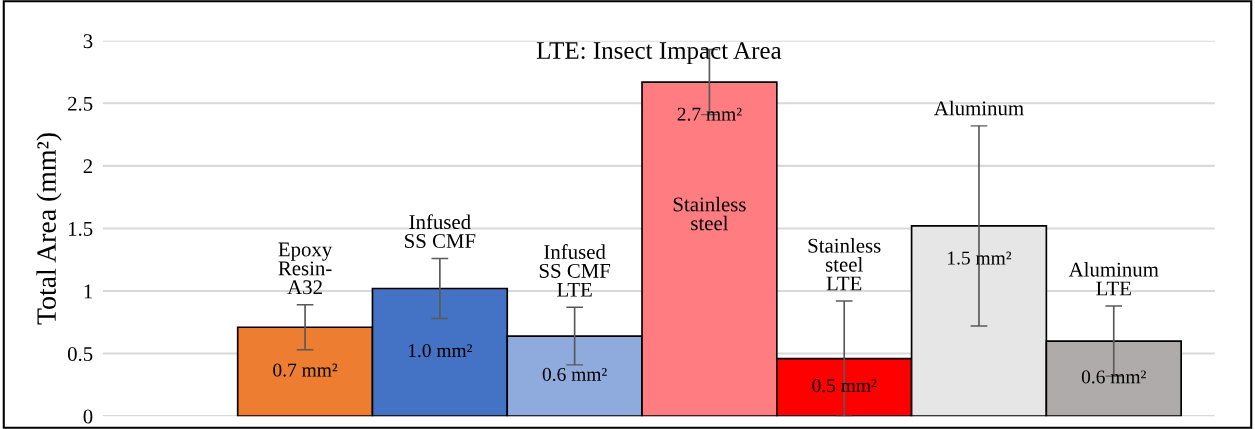  Describe the element at coordinates (709, 114) in the screenshot. I see `data-label: 2.7 mm²` at that location.